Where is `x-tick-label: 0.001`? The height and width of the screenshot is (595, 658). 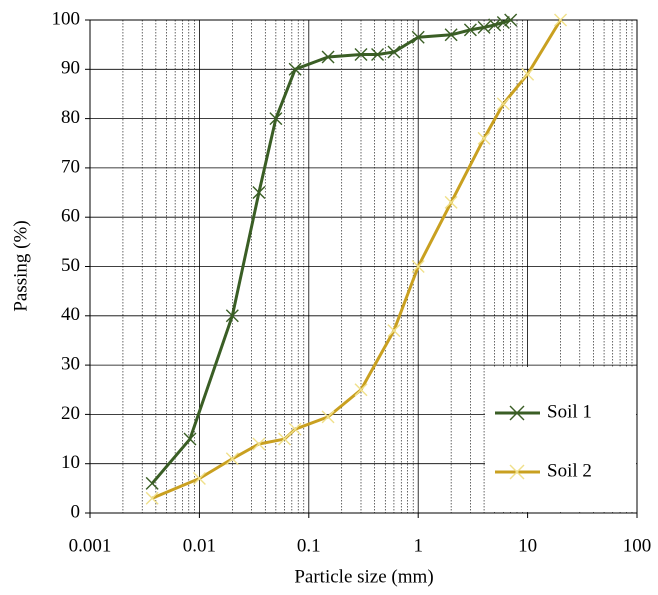 x-tick-label: 0.001 is located at coordinates (90, 545).